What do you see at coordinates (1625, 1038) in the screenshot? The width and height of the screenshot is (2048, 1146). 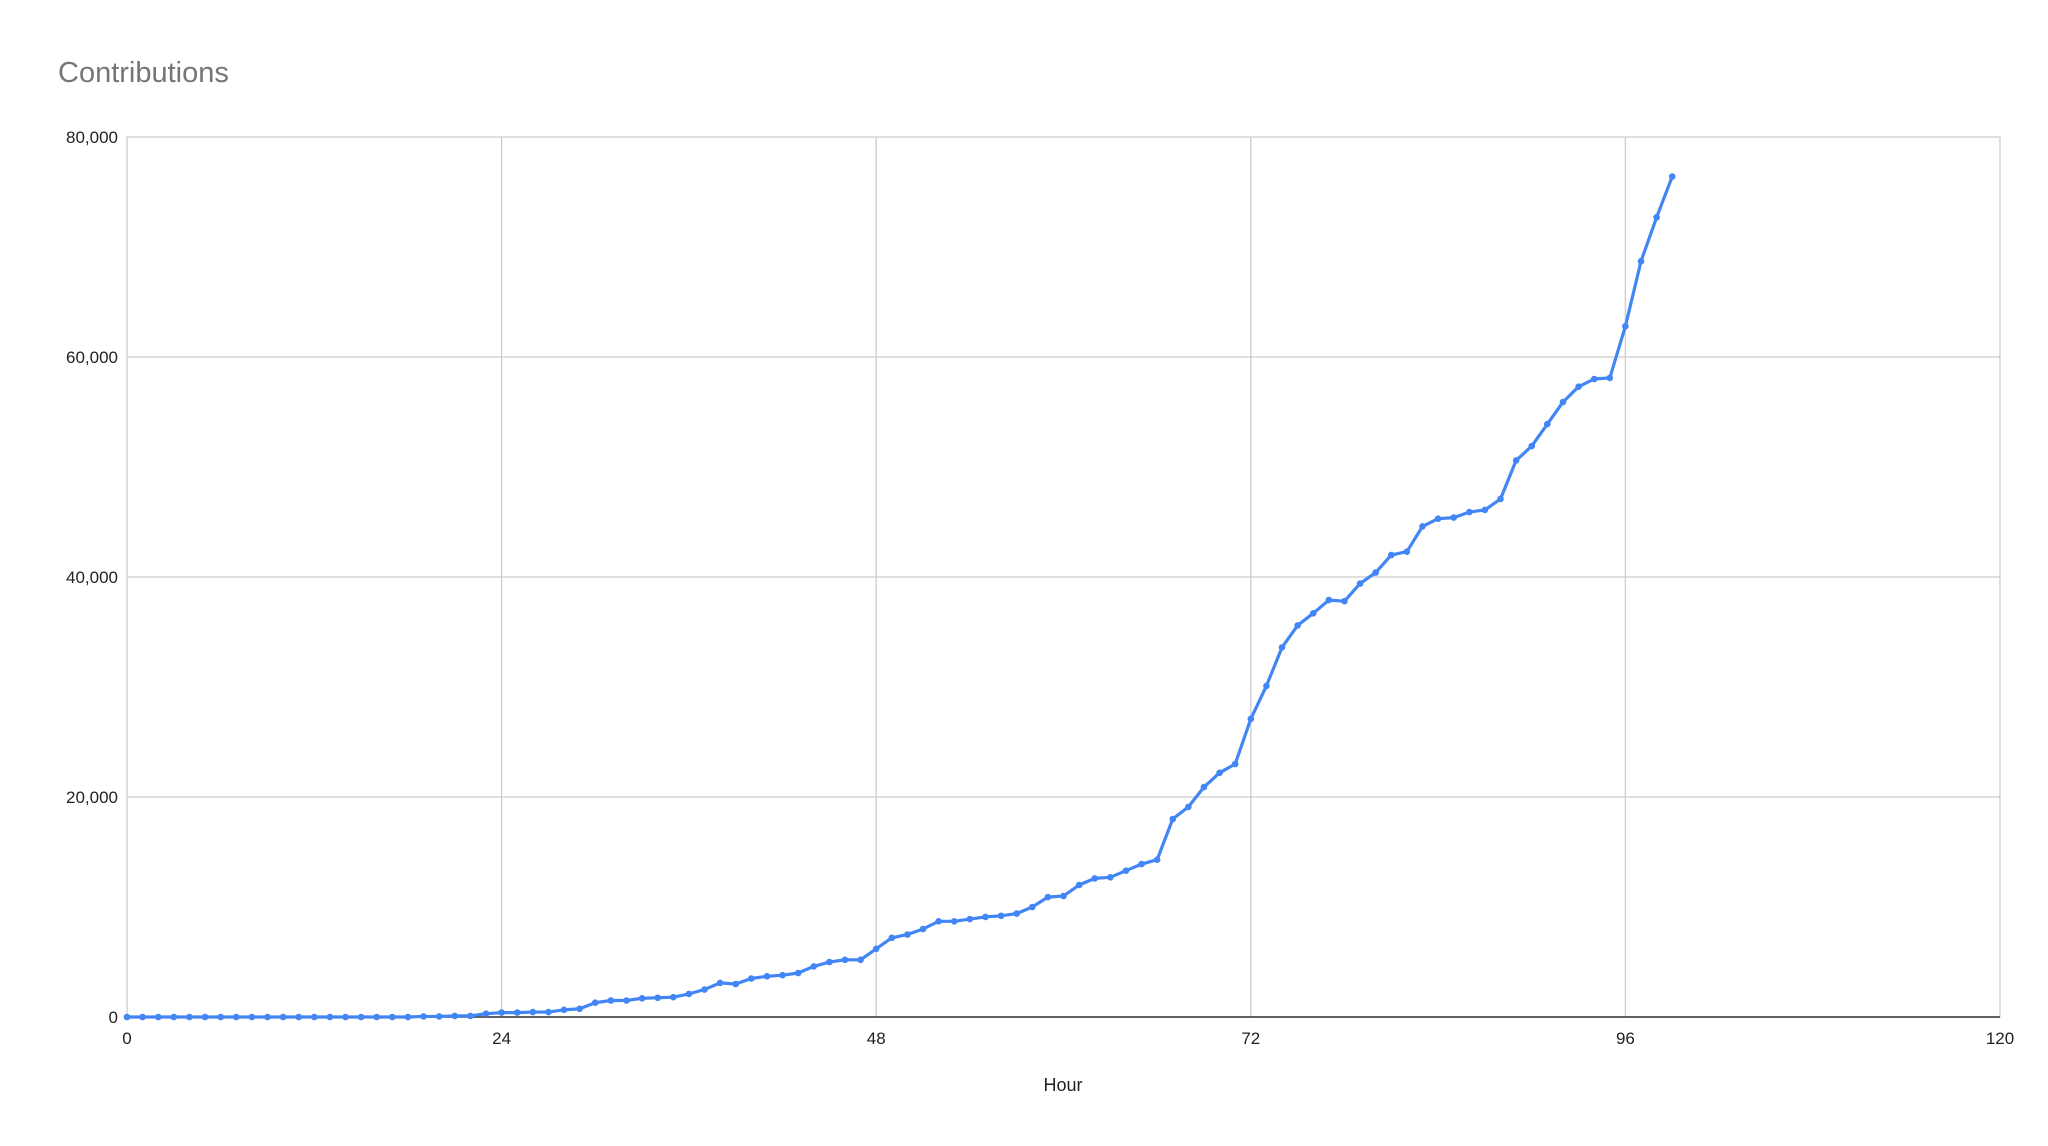 I see `x-tick-label: 96` at bounding box center [1625, 1038].